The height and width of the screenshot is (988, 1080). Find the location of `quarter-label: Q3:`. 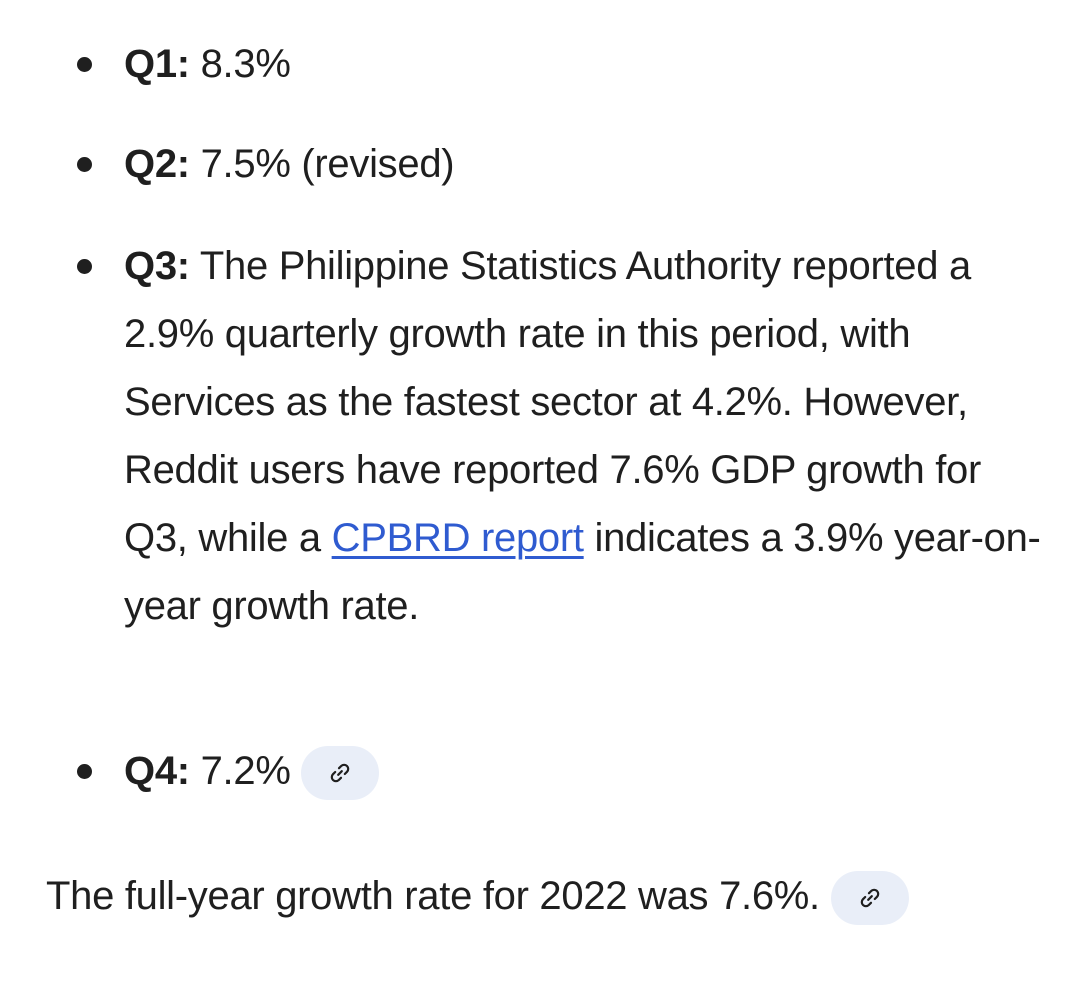

quarter-label: Q3: is located at coordinates (157, 266).